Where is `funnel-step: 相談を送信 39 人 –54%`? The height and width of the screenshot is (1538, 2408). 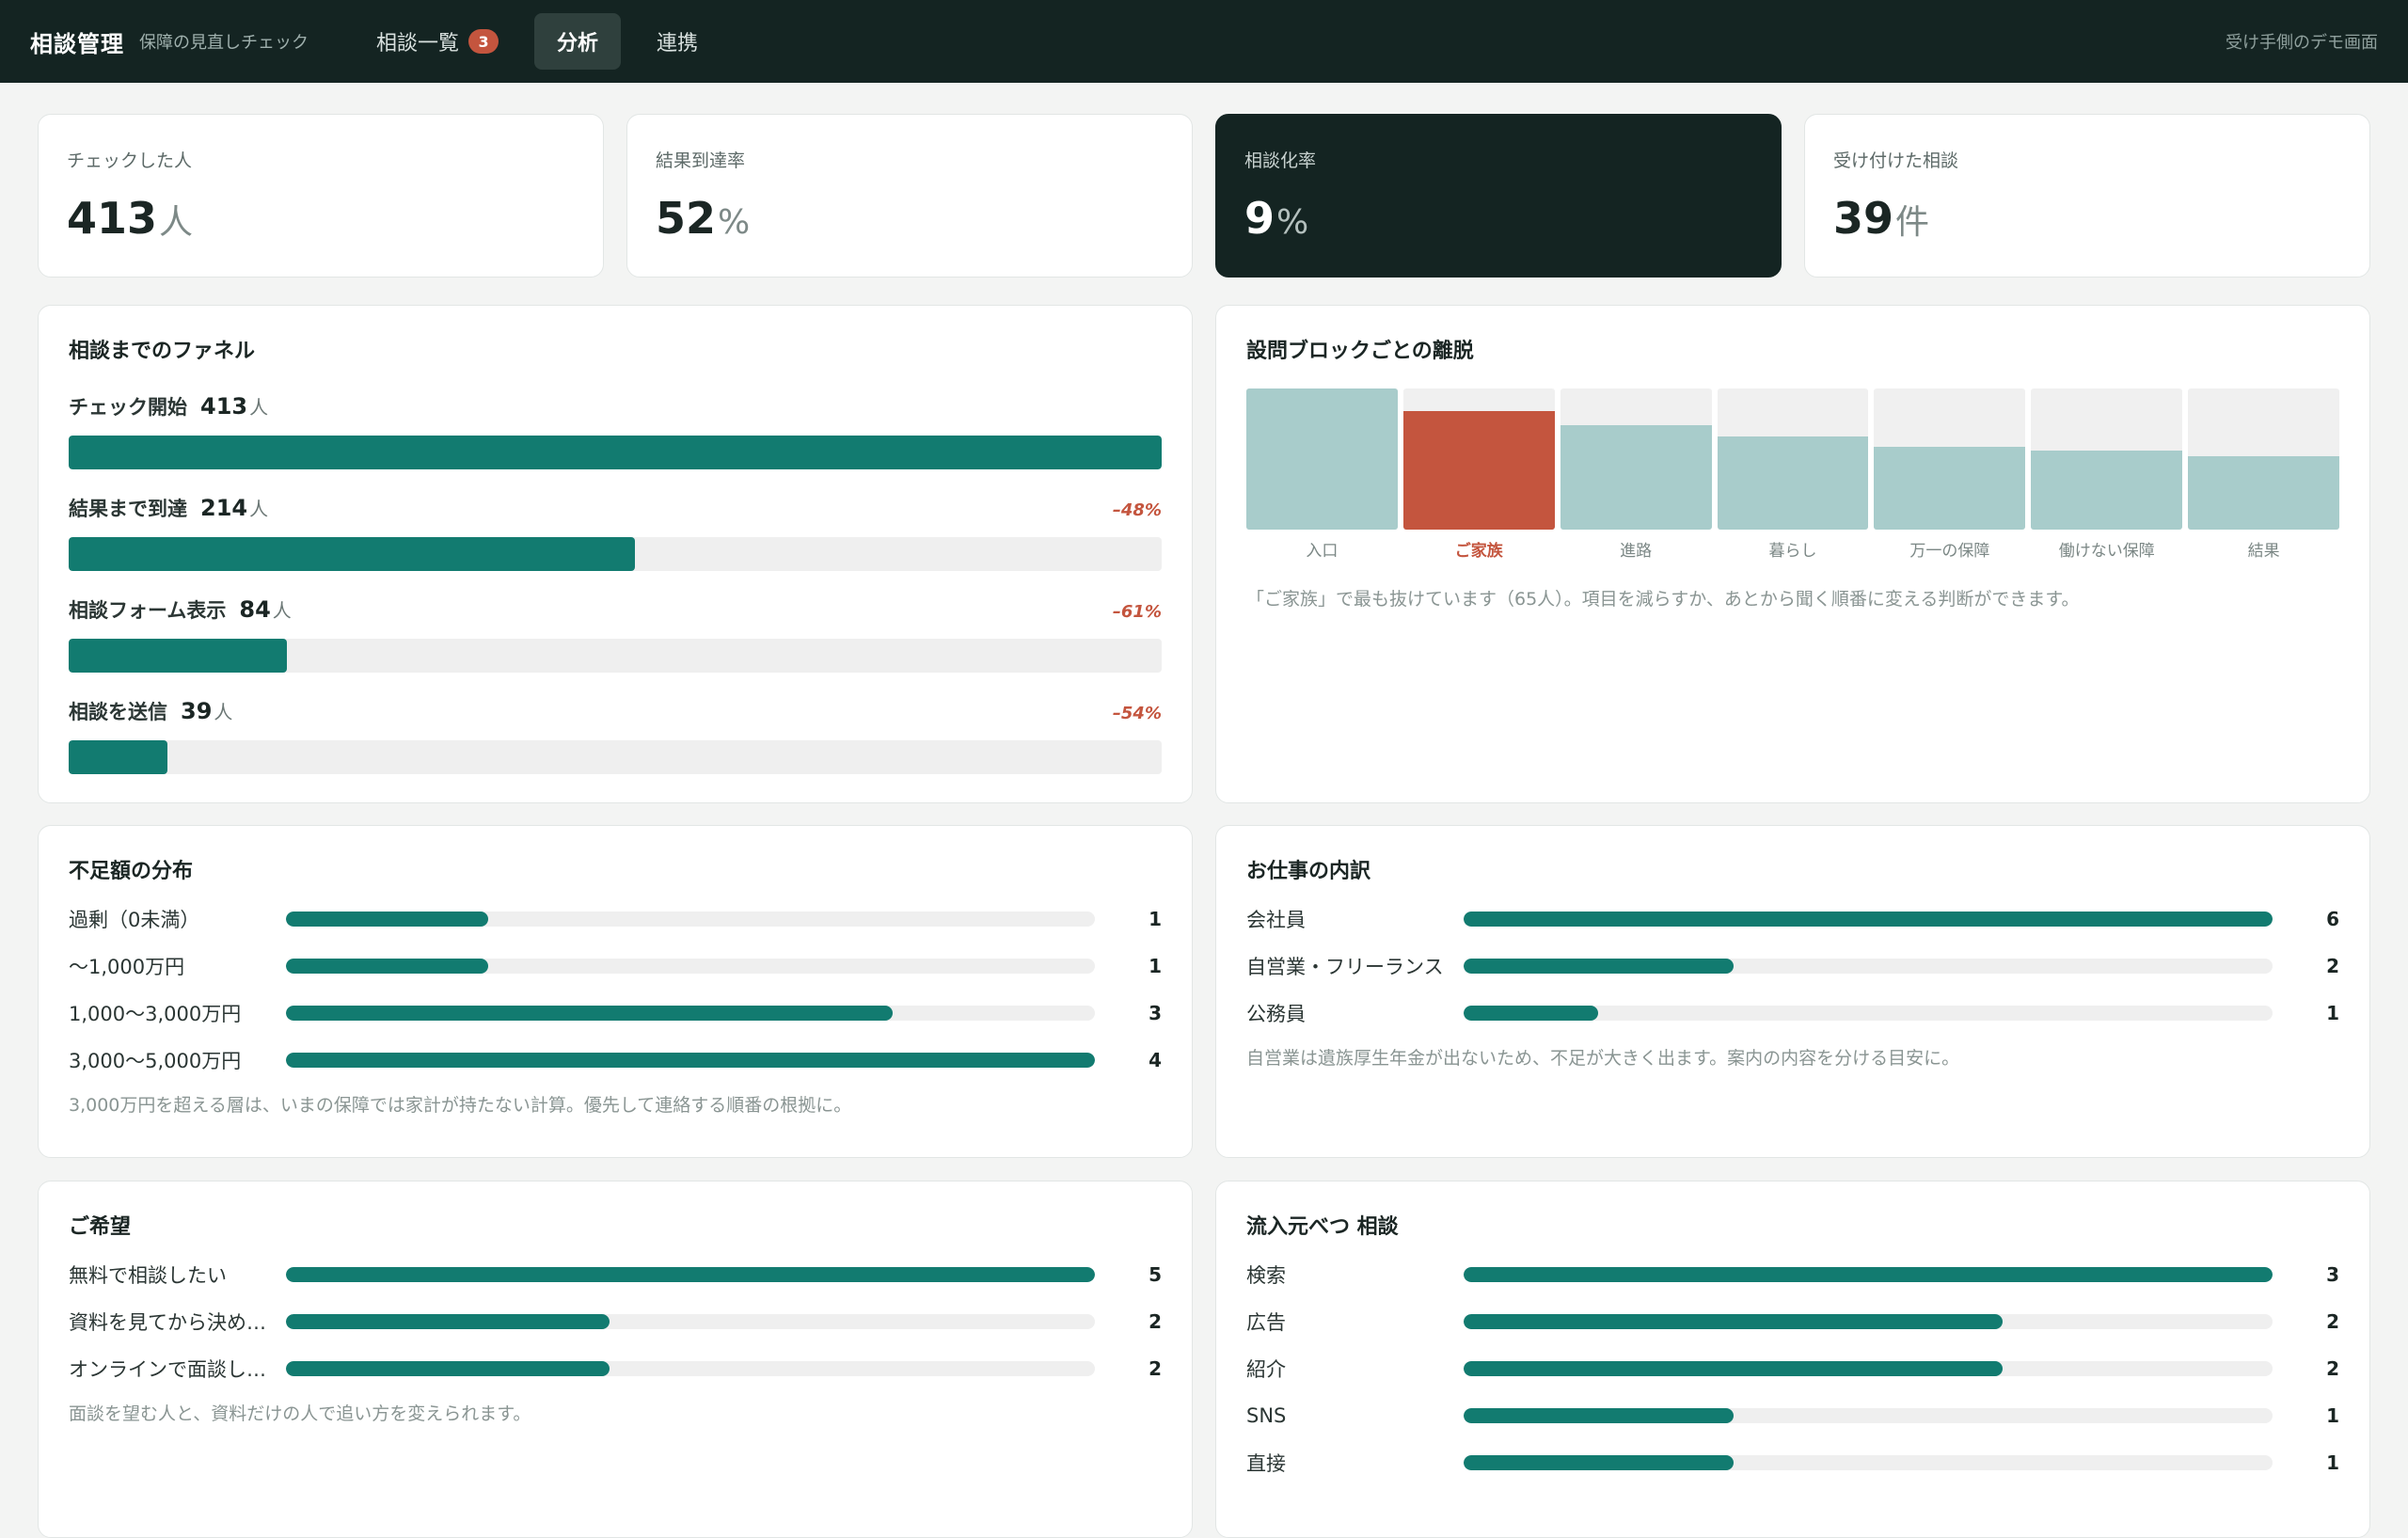
funnel-step: 相談を送信 39 人 –54% is located at coordinates (616, 736).